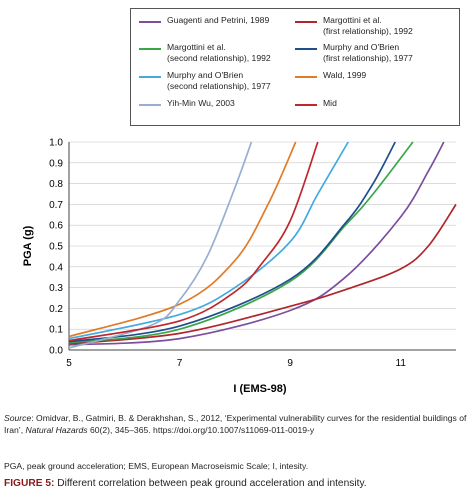 The image size is (473, 502). What do you see at coordinates (56, 430) in the screenshot?
I see `source-journal: Natural Hazards` at bounding box center [56, 430].